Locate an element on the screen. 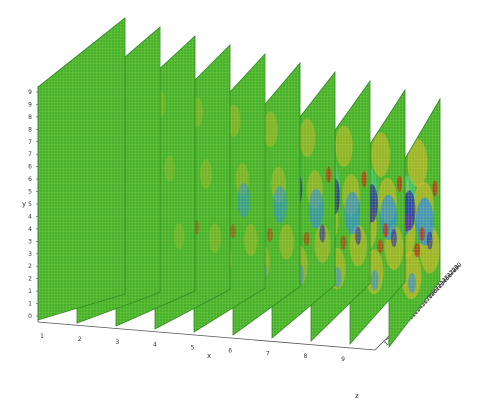 Image resolution: width=483 pixels, height=412 pixels. z-tick-label: 22 is located at coordinates (439, 287).